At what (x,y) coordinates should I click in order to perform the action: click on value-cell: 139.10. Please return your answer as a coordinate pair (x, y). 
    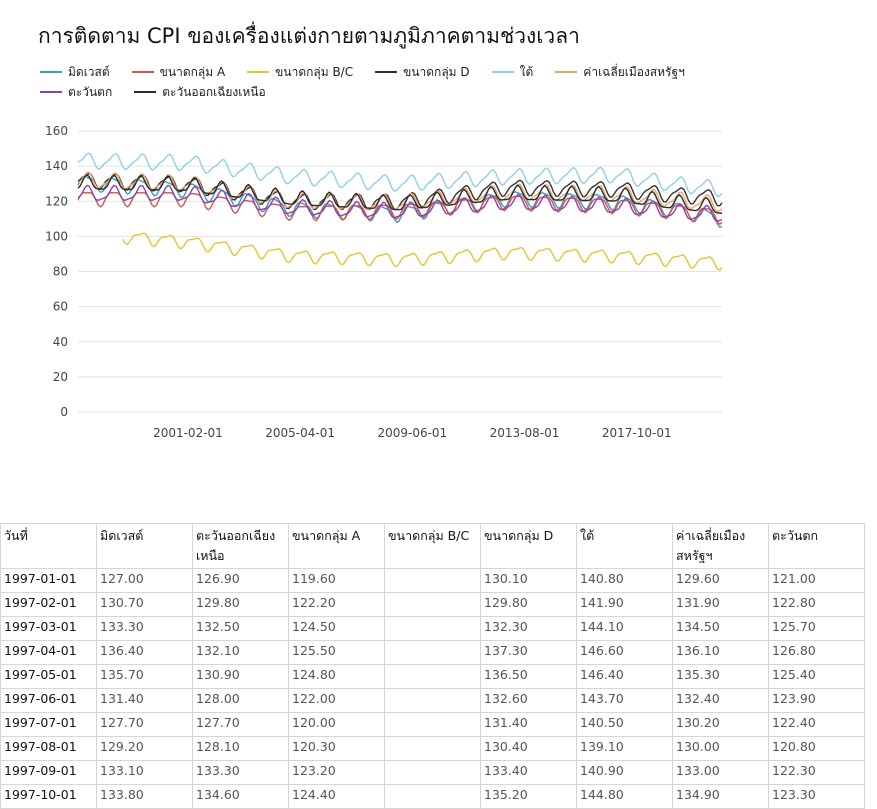
    Looking at the image, I should click on (624, 748).